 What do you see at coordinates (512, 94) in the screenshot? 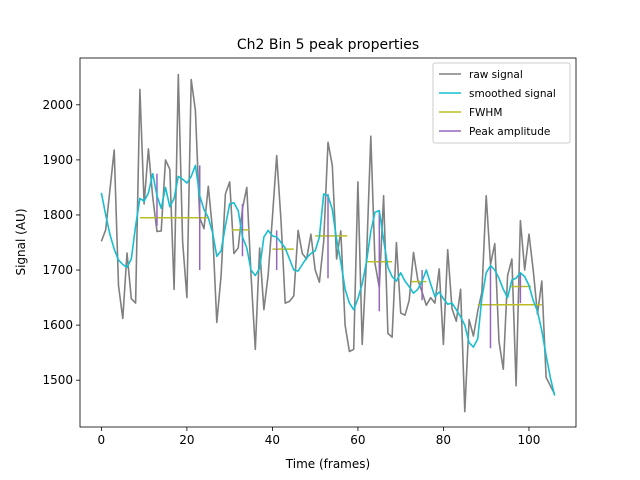
I see `legend-label-1: smoothed signal` at bounding box center [512, 94].